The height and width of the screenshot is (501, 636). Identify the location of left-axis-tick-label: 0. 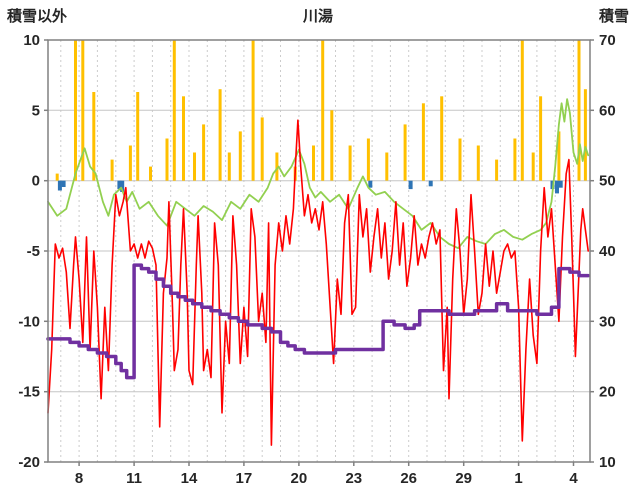
(36, 181).